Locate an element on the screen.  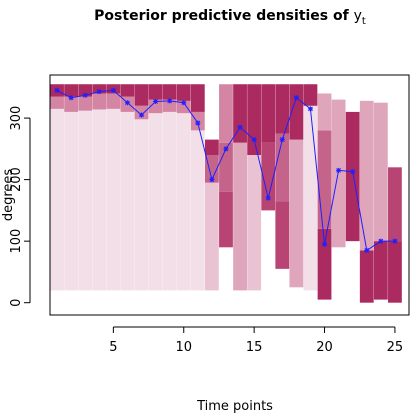
x-tick-label: 20 is located at coordinates (324, 347).